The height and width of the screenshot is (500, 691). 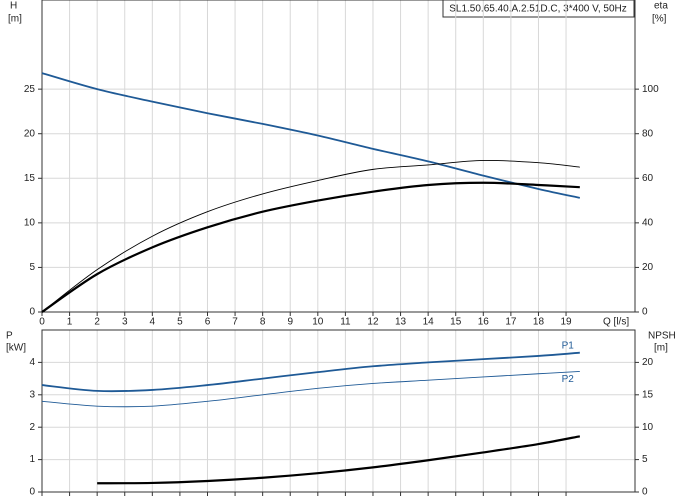 What do you see at coordinates (662, 336) in the screenshot?
I see `y2-axis-label: NPSH` at bounding box center [662, 336].